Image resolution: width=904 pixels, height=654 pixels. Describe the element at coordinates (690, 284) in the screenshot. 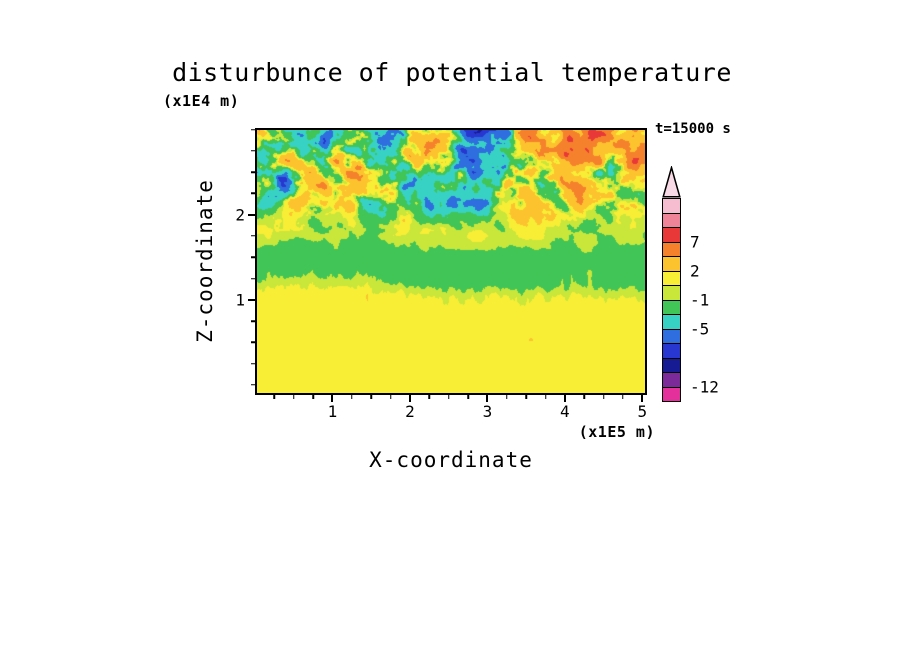

I see `colorbar: 7 2 -1 -5 -12` at that location.